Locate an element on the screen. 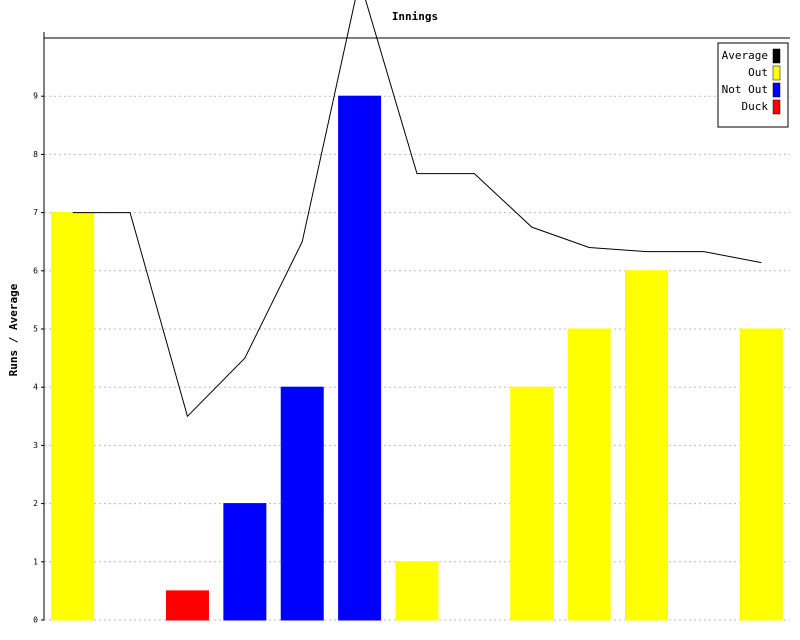  legend-label: Average is located at coordinates (745, 55).